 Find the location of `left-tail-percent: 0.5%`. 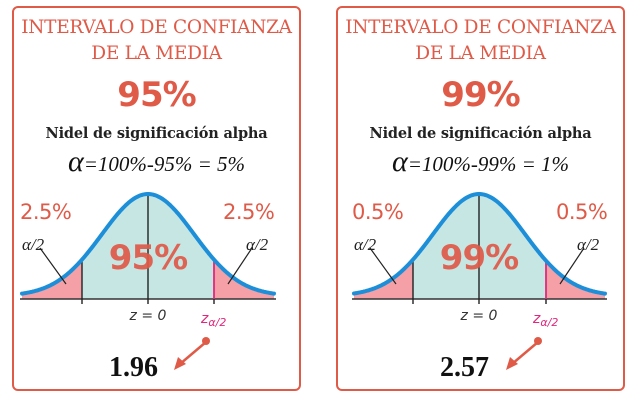

left-tail-percent: 0.5% is located at coordinates (378, 212).